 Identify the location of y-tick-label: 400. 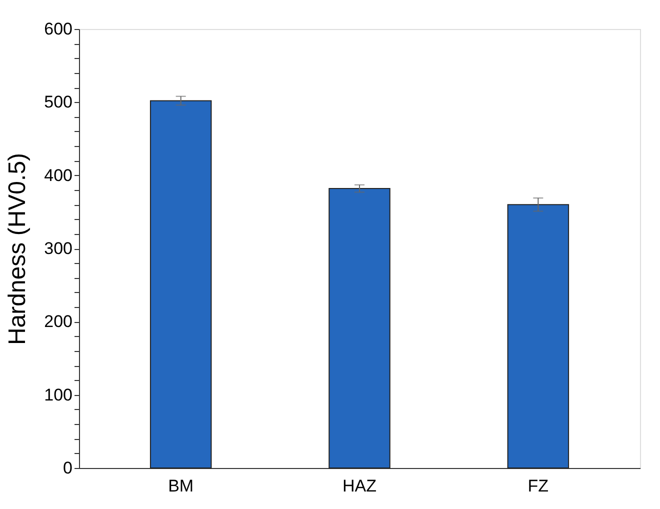
(58, 175).